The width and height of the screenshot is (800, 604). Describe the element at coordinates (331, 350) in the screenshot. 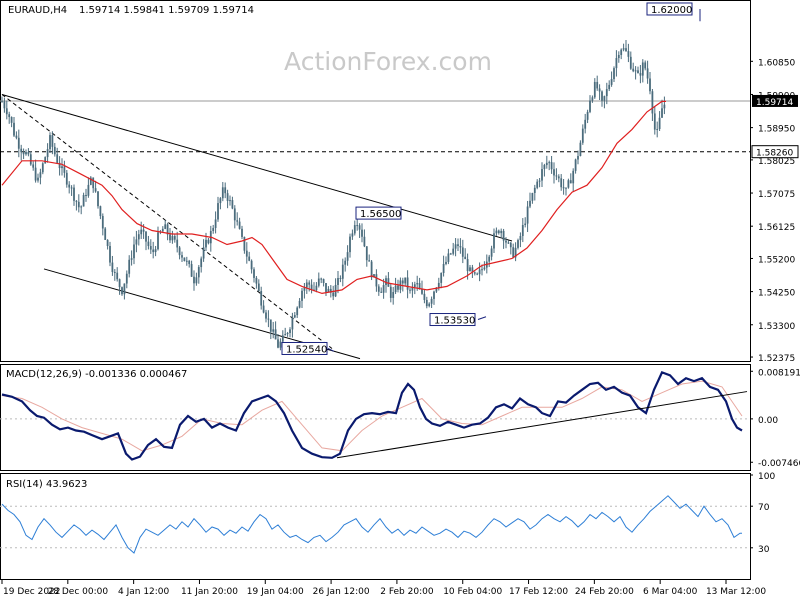

I see `price-callout-leader` at that location.